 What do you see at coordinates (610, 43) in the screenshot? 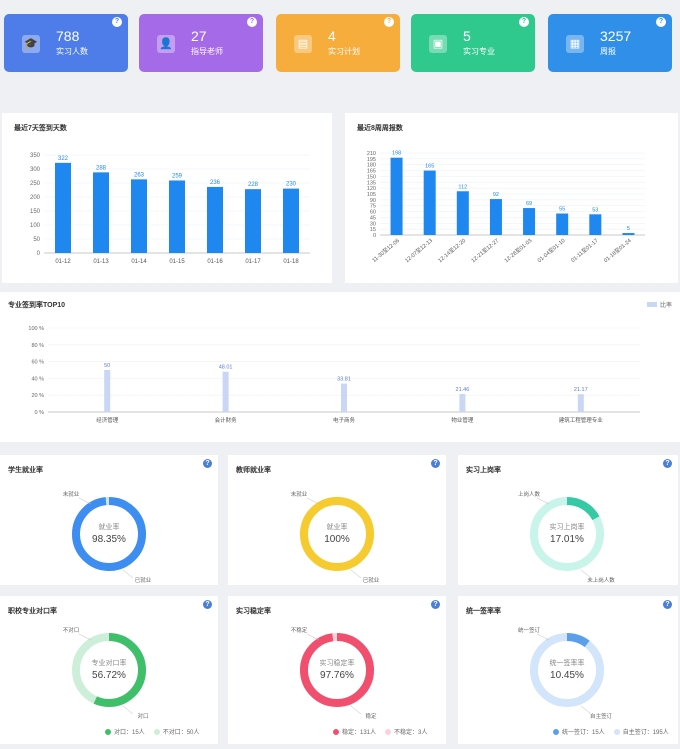
I see `stat-card-report: ▦ 3257 周报?` at bounding box center [610, 43].